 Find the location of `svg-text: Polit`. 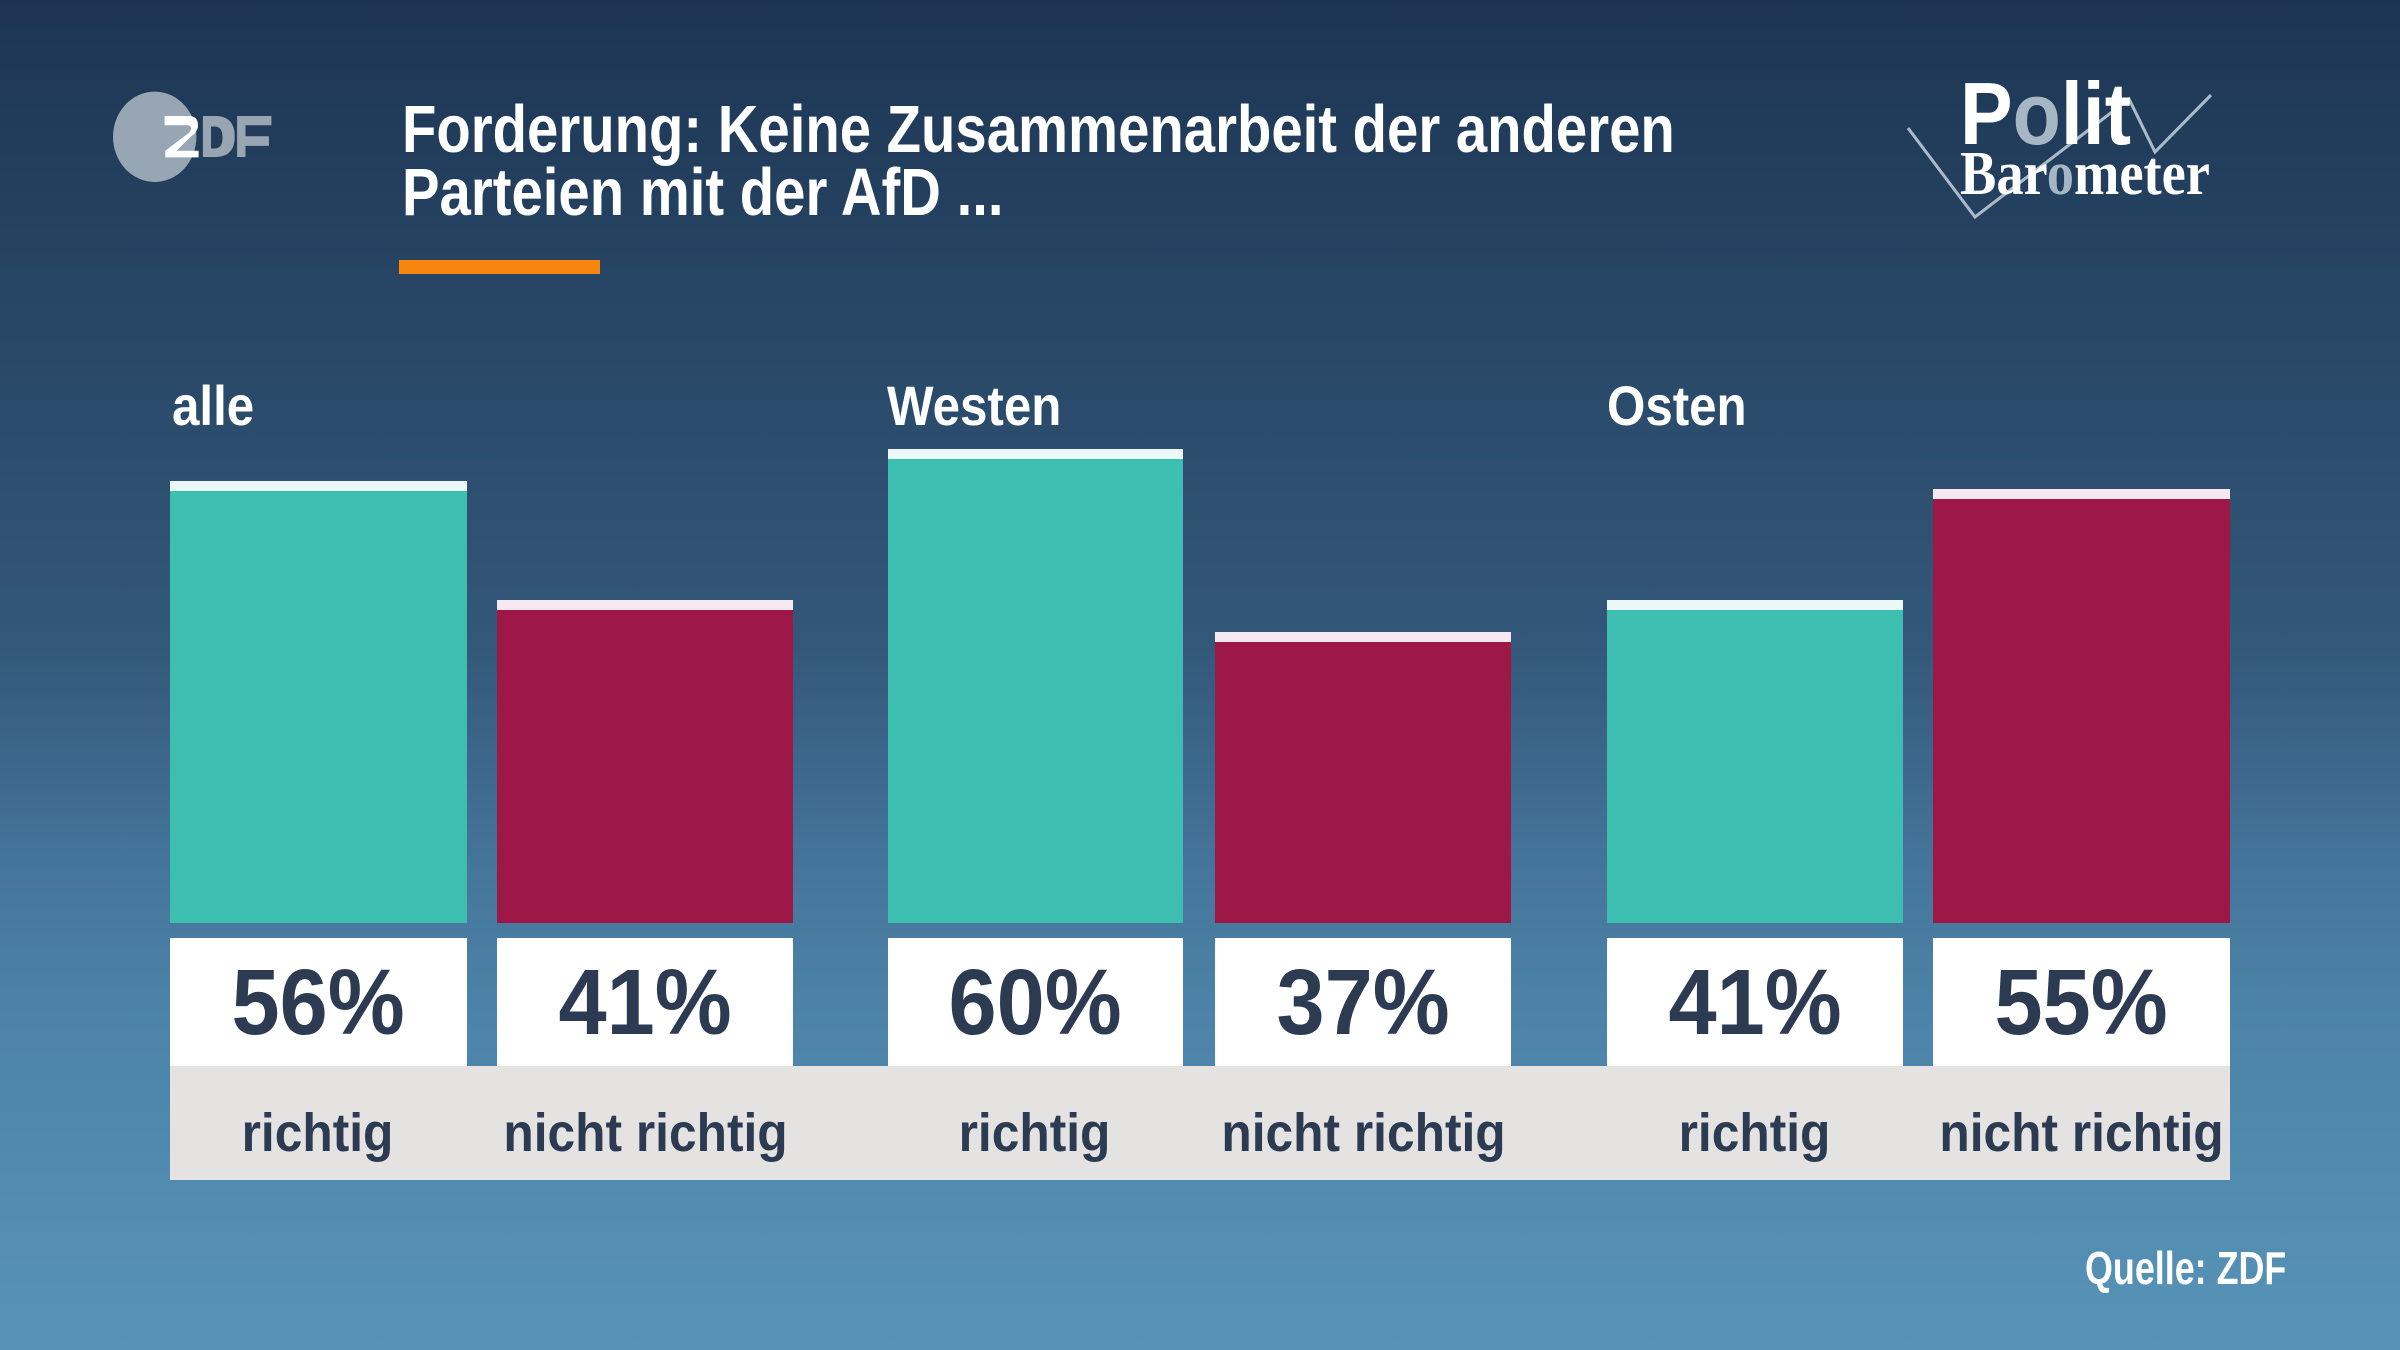

svg-text: Polit is located at coordinates (2045, 113).